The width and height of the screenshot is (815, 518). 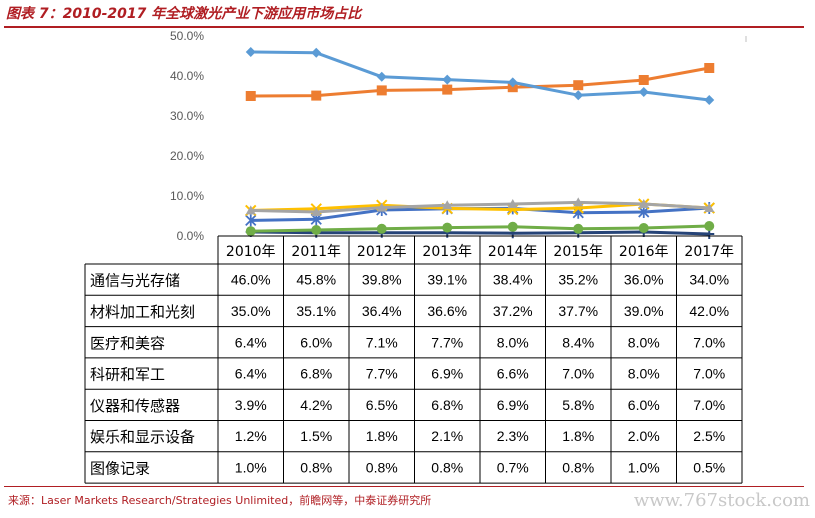 I want to click on y-tick-label: 10.0%, so click(x=187, y=196).